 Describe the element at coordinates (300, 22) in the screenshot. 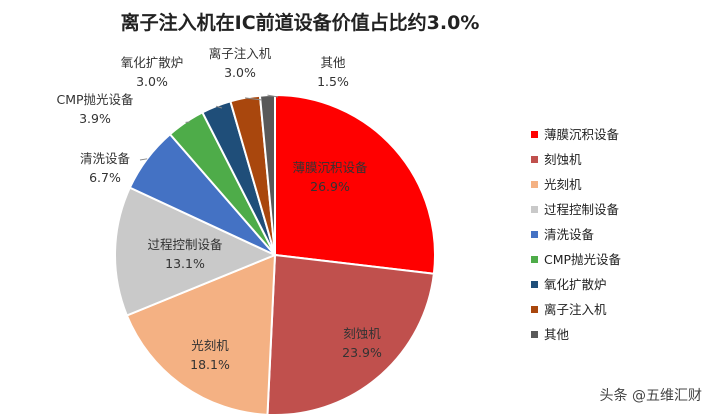

I see `chart-title: 离子注入机在IC前道设备价值占比约3.0%` at that location.